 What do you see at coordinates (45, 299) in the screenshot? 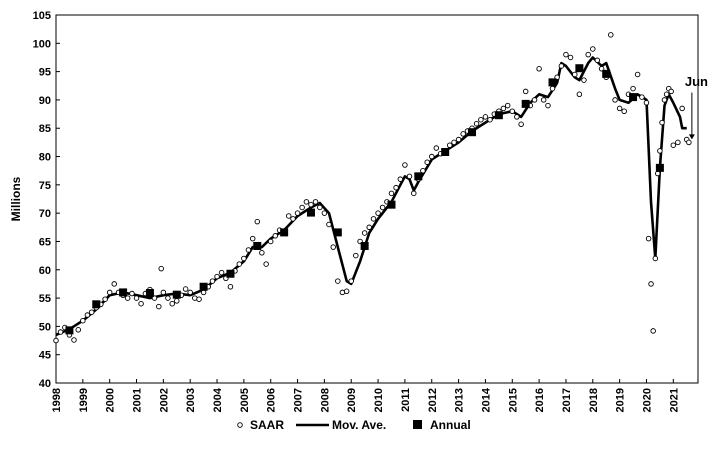
I see `y-tick-label: 55` at bounding box center [45, 299].